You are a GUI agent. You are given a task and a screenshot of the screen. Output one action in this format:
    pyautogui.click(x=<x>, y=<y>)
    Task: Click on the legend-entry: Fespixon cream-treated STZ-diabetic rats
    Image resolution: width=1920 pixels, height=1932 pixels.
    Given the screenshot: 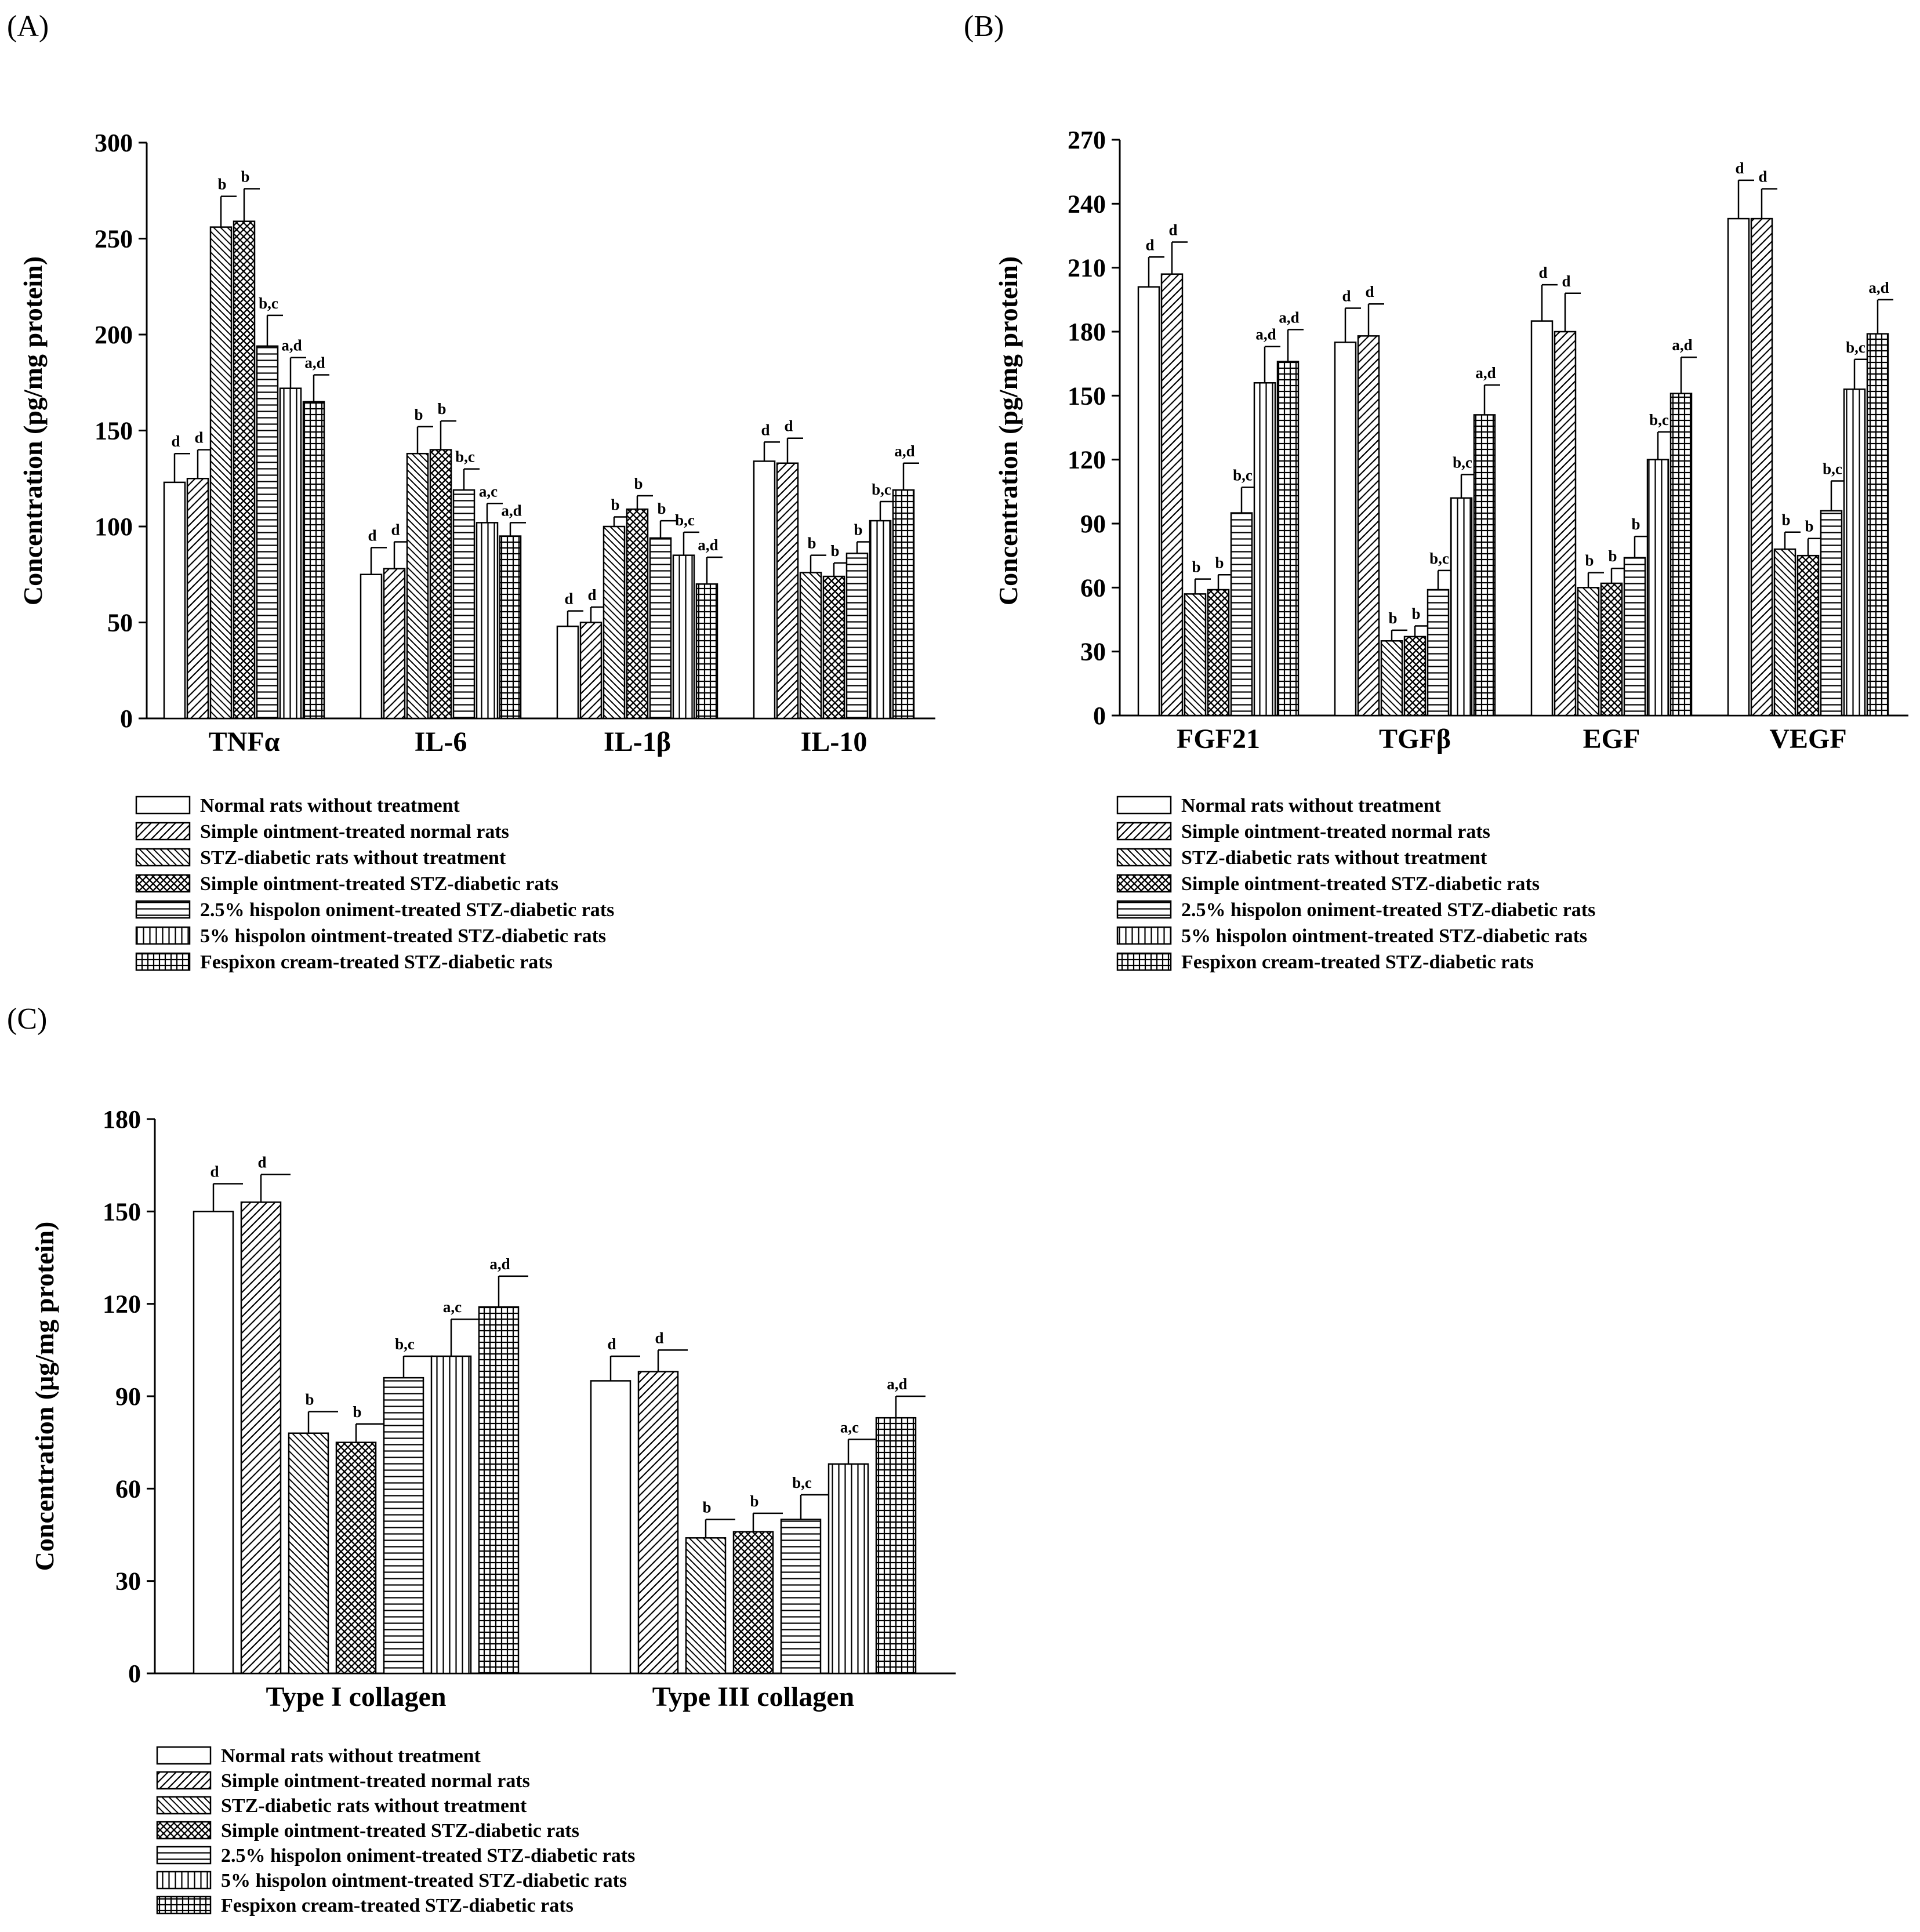 What is the action you would take?
    pyautogui.click(x=376, y=963)
    